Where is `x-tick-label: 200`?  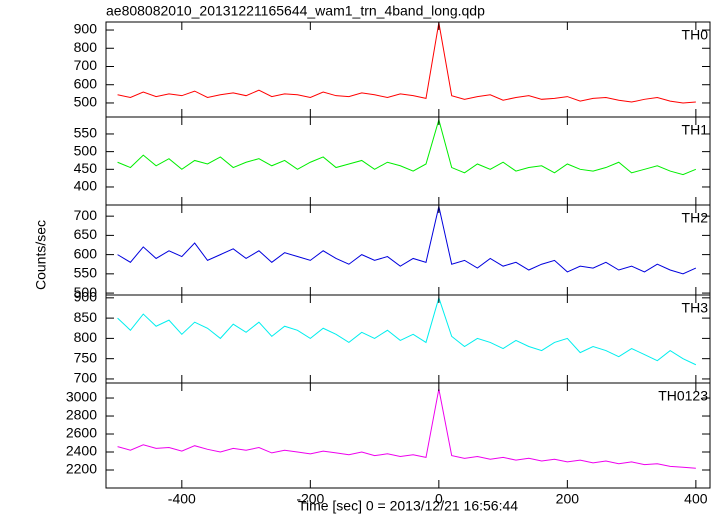 x-tick-label: 200 is located at coordinates (568, 499).